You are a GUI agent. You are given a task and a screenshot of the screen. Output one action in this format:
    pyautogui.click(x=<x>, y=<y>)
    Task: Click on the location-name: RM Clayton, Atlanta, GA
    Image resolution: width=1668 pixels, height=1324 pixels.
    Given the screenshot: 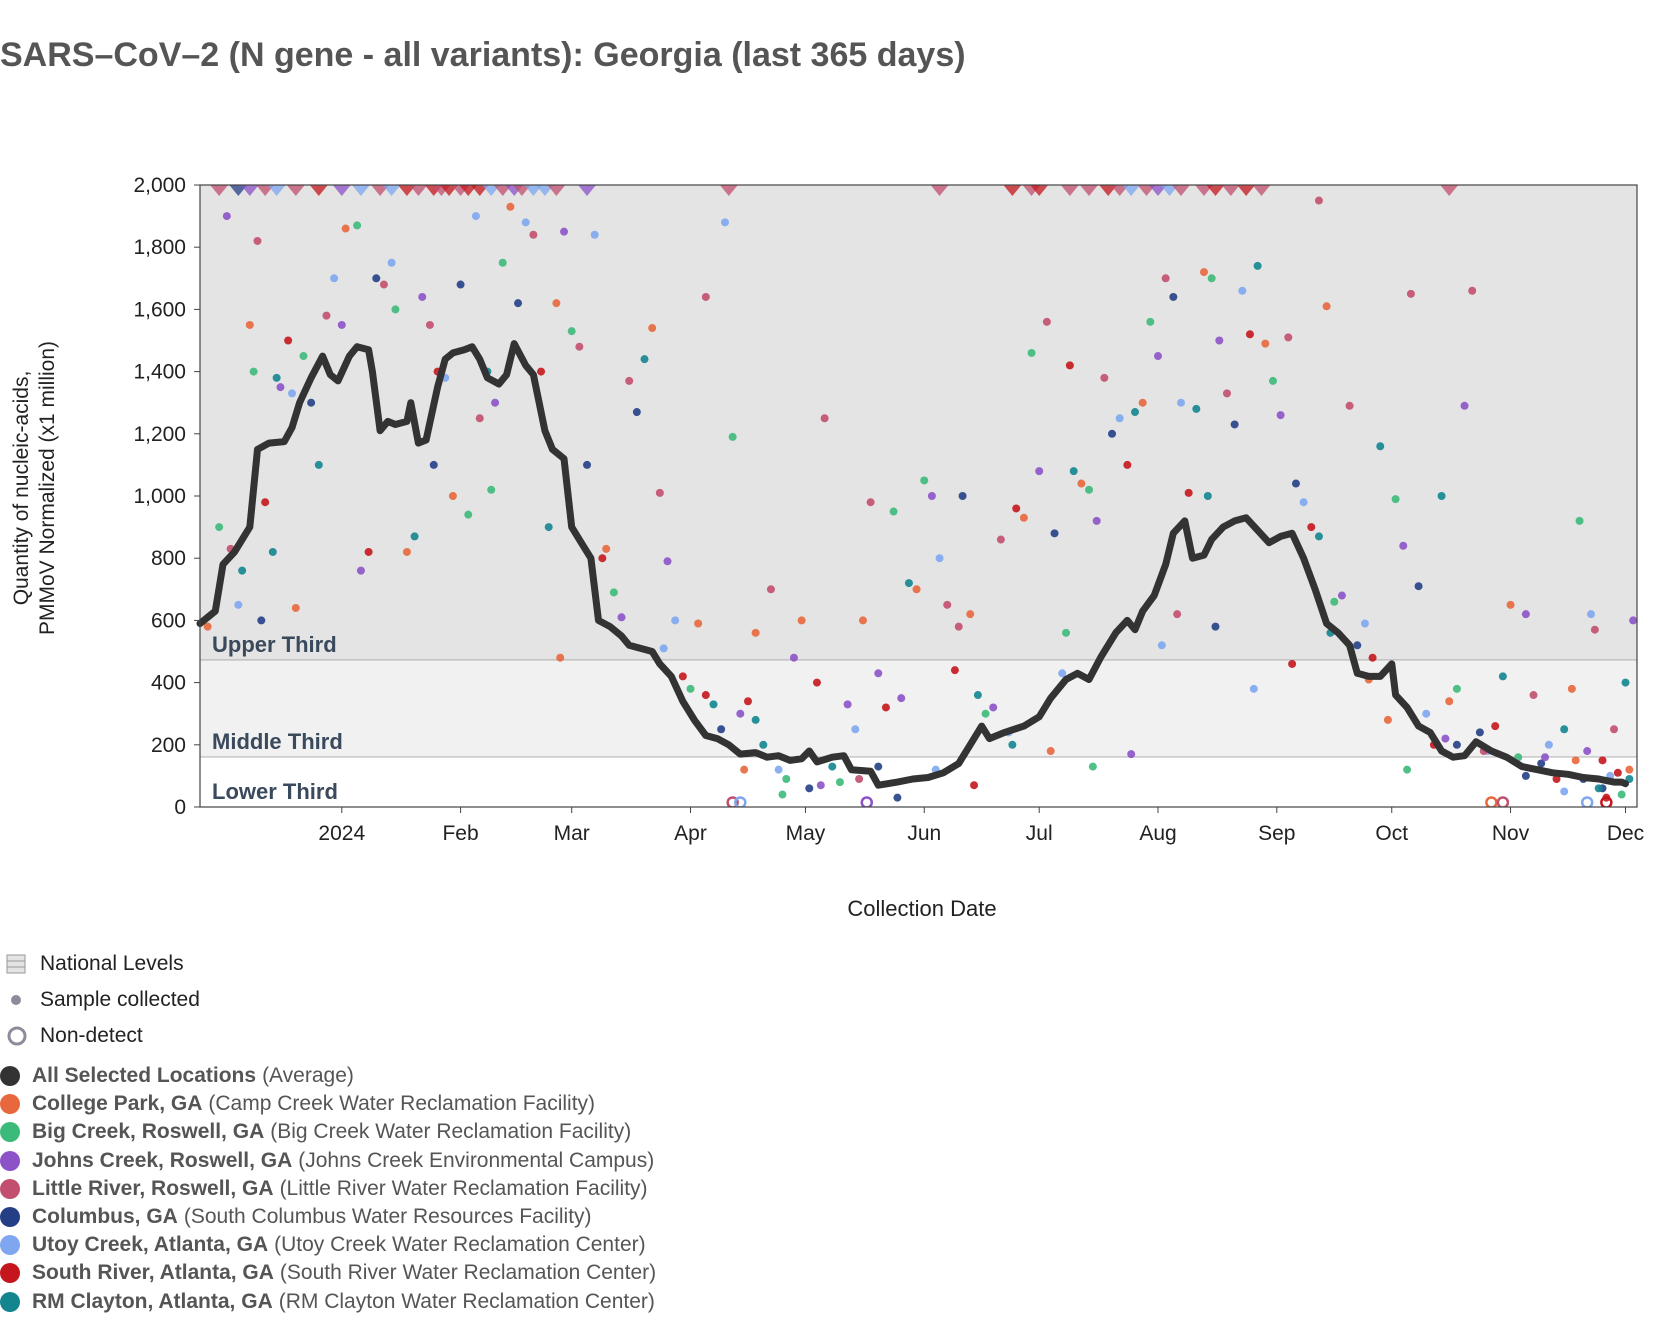 What is the action you would take?
    pyautogui.click(x=152, y=1301)
    